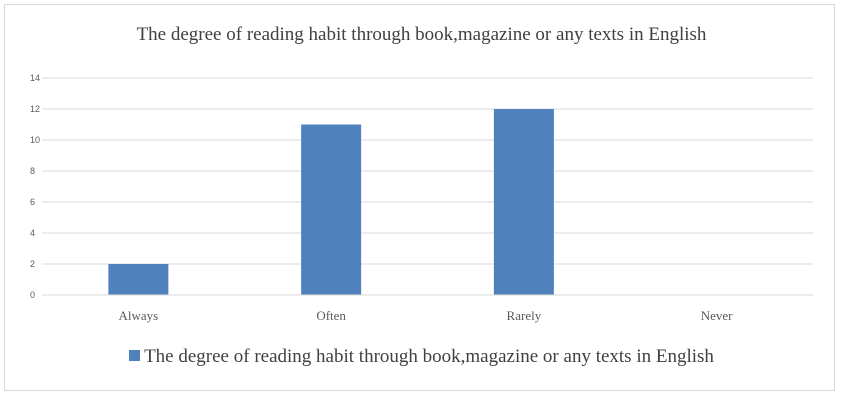 The height and width of the screenshot is (397, 843). Describe the element at coordinates (138, 279) in the screenshot. I see `bar-always` at that location.